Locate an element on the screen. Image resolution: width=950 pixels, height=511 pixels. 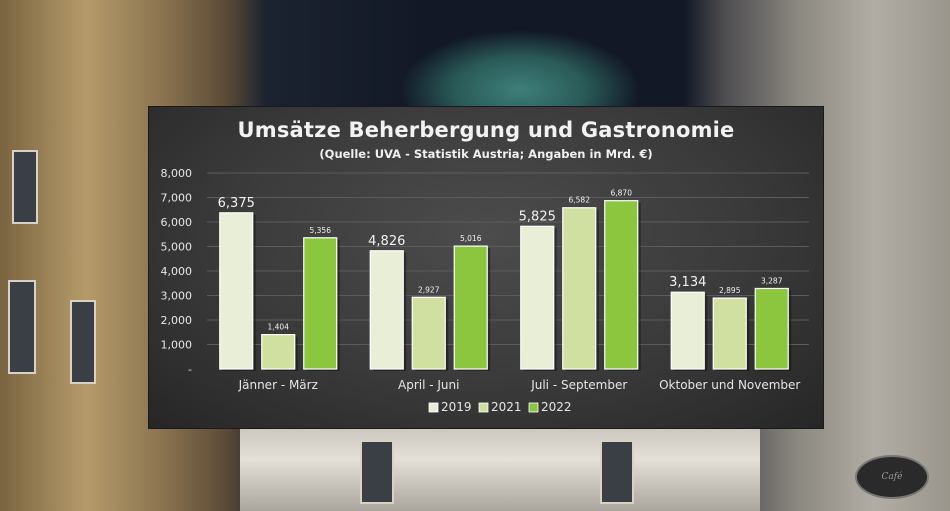
y-tick-label: 7,000 is located at coordinates (177, 198).